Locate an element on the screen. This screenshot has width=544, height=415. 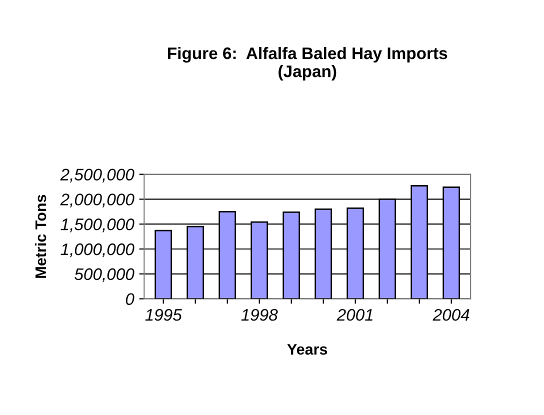
y-tick-label: 1,500,000 is located at coordinates (97, 225).